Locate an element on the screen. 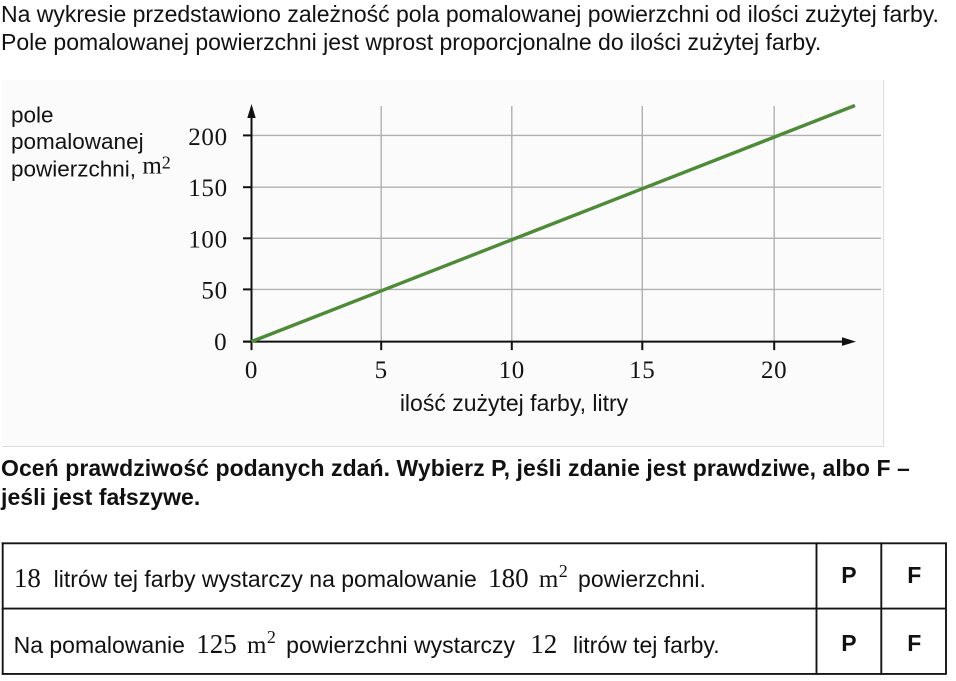 This screenshot has height=681, width=956. svg-text: 100 is located at coordinates (208, 239).